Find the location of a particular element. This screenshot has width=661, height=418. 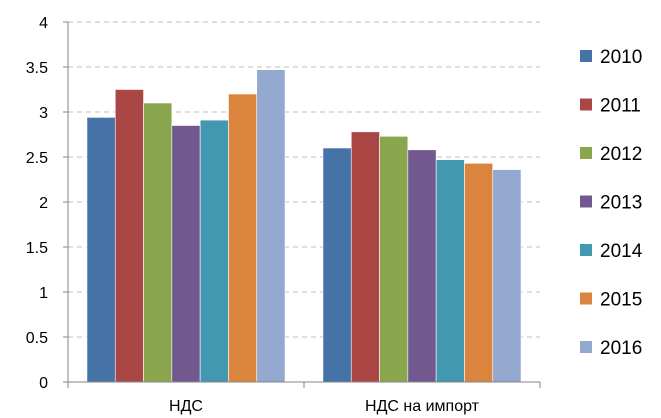

y-tick-label: 0.5 is located at coordinates (37, 338).